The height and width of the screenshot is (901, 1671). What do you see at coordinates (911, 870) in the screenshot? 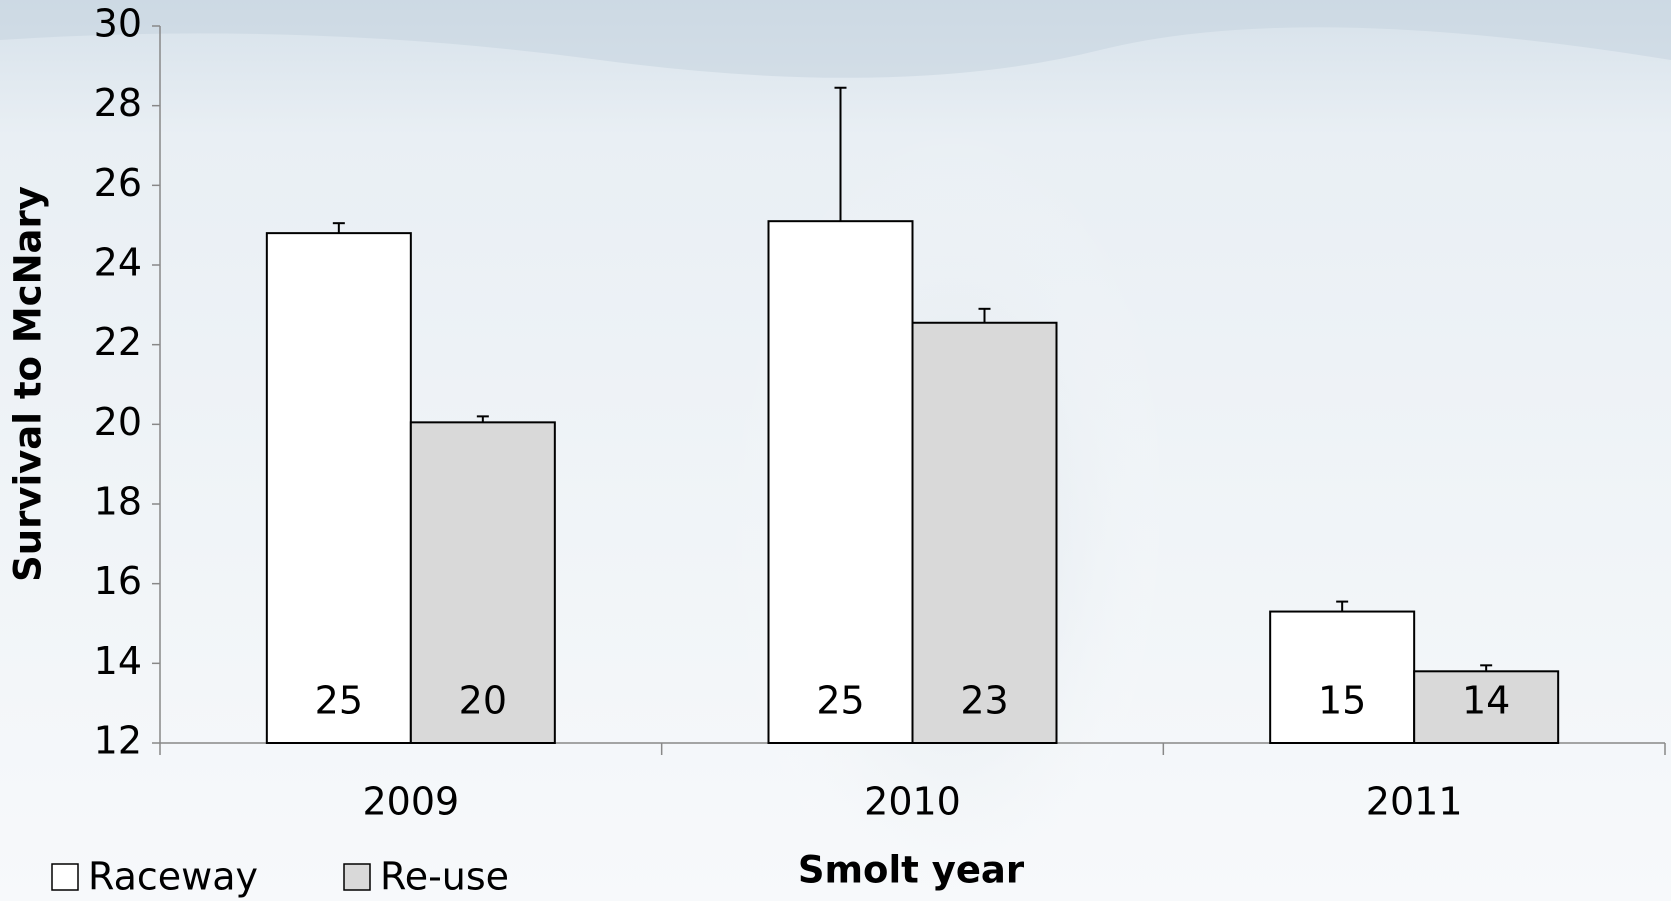
I see `x-axis-title: Smolt year` at bounding box center [911, 870].